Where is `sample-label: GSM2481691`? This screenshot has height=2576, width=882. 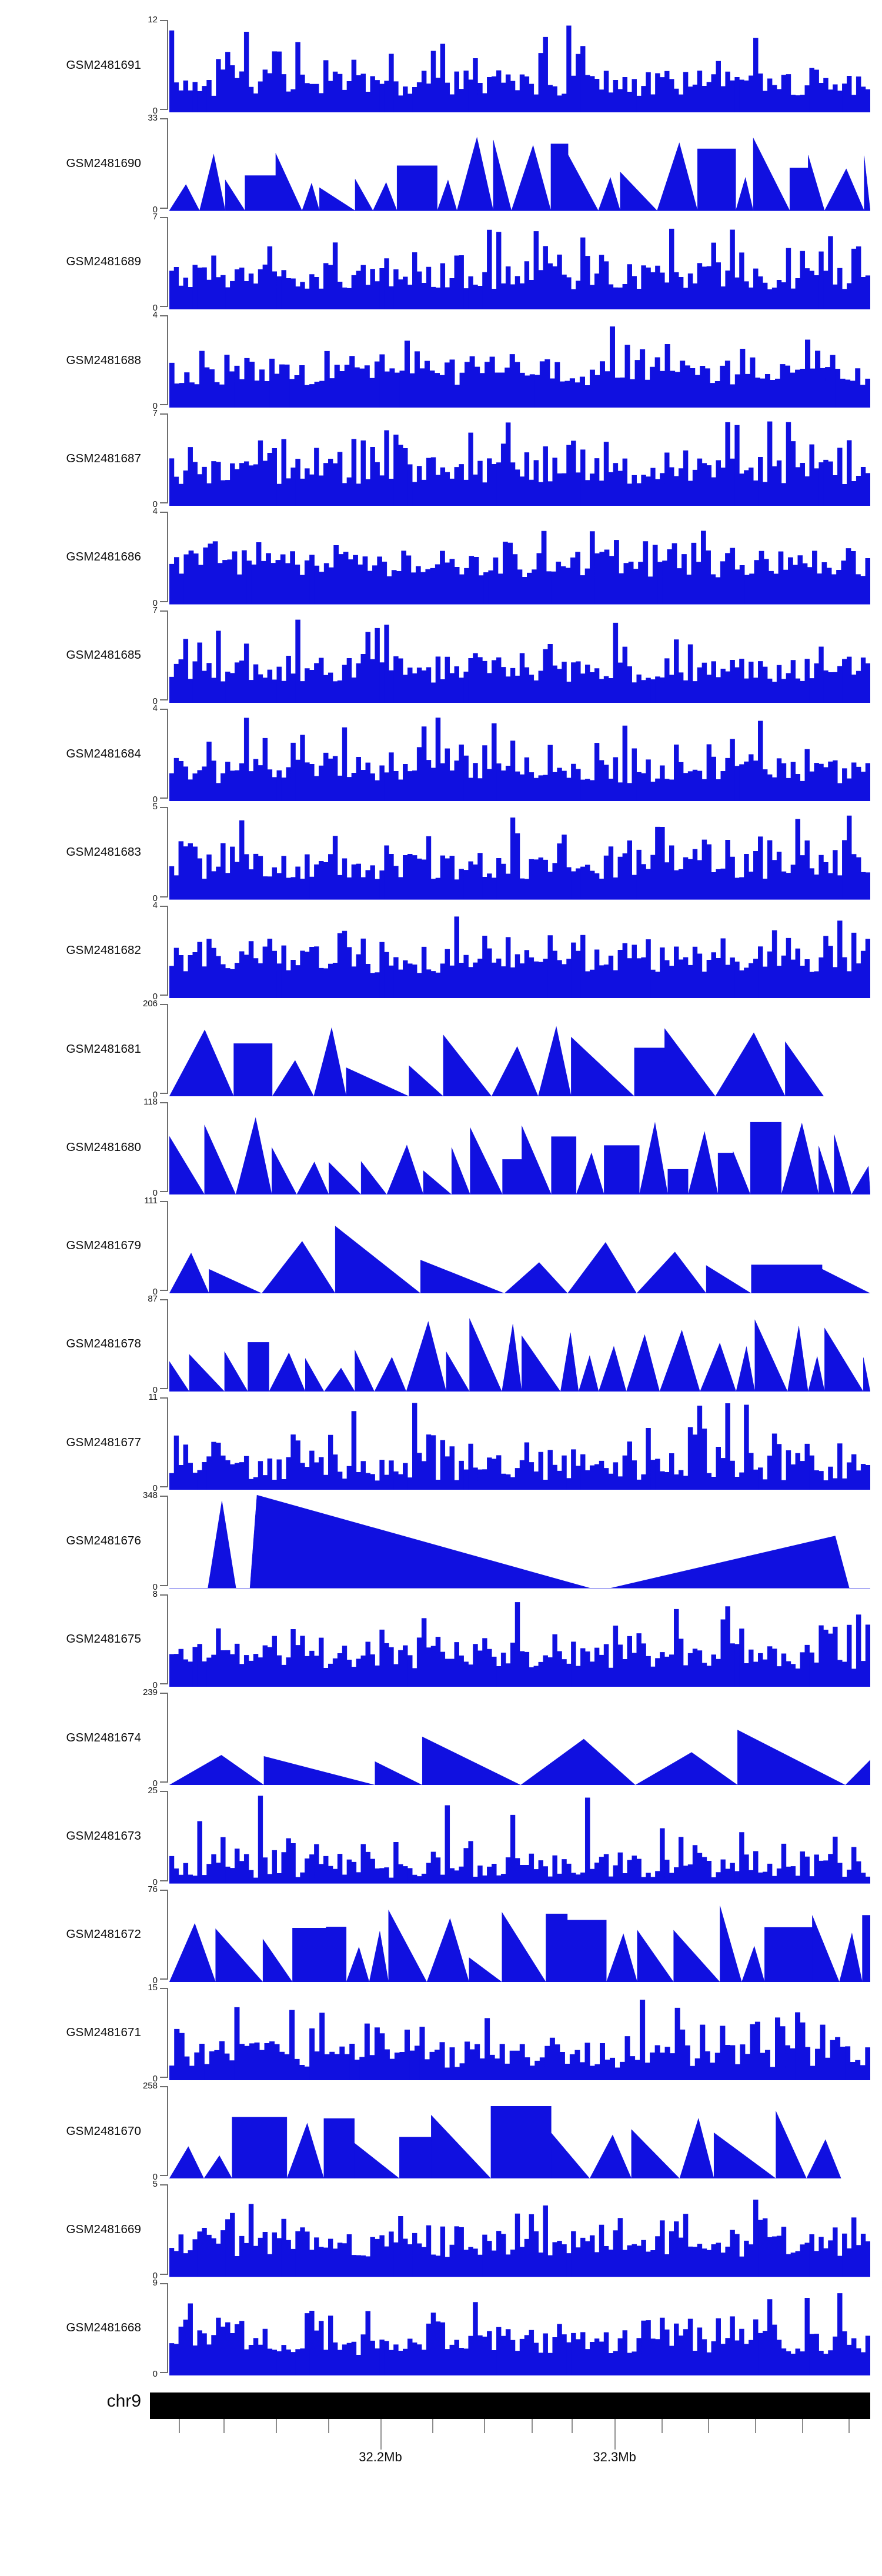 sample-label: GSM2481691 is located at coordinates (103, 65).